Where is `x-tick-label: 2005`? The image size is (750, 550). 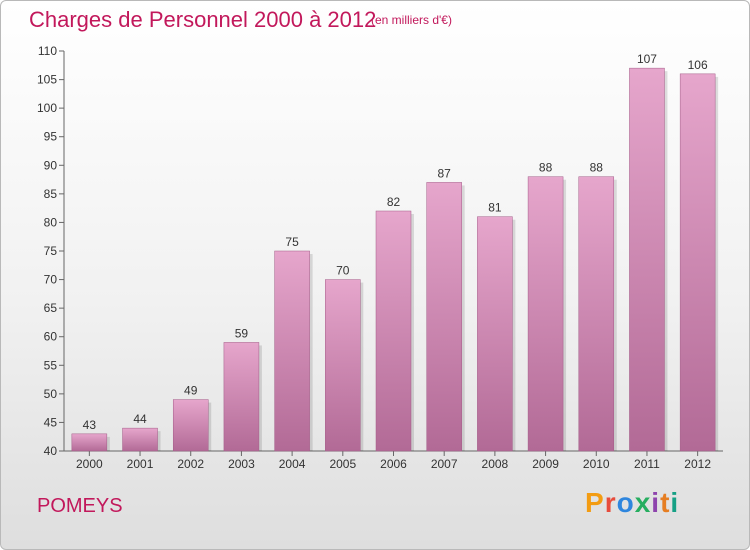
x-tick-label: 2005 is located at coordinates (342, 464).